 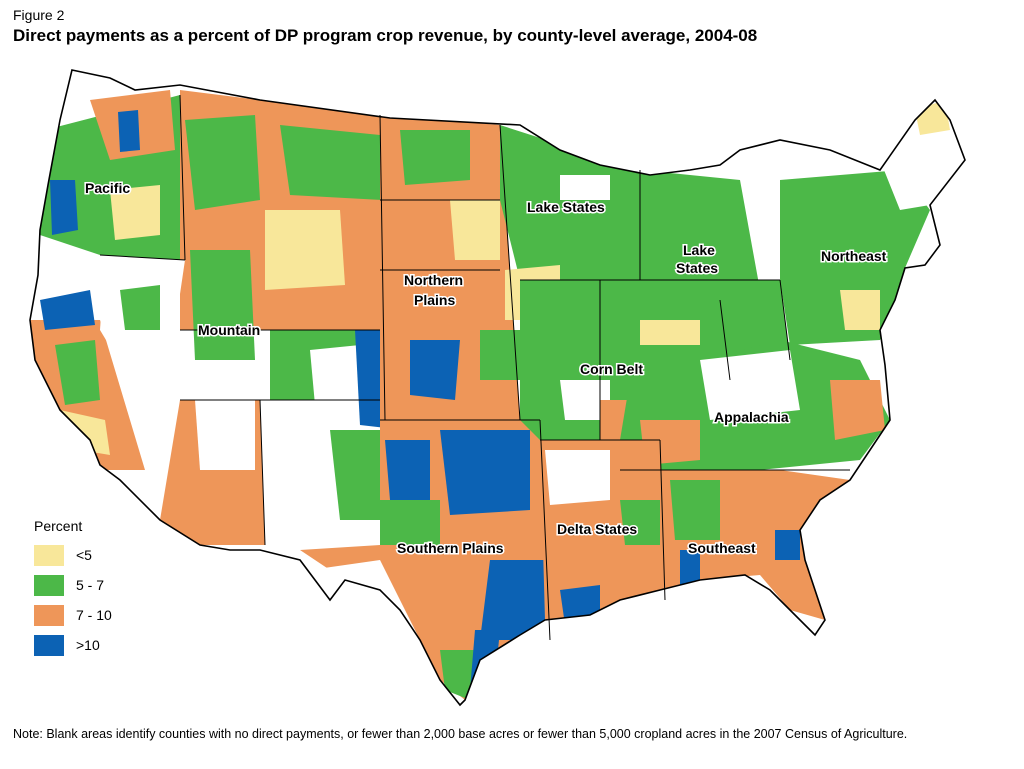 I want to click on legend-title: Percent, so click(x=58, y=526).